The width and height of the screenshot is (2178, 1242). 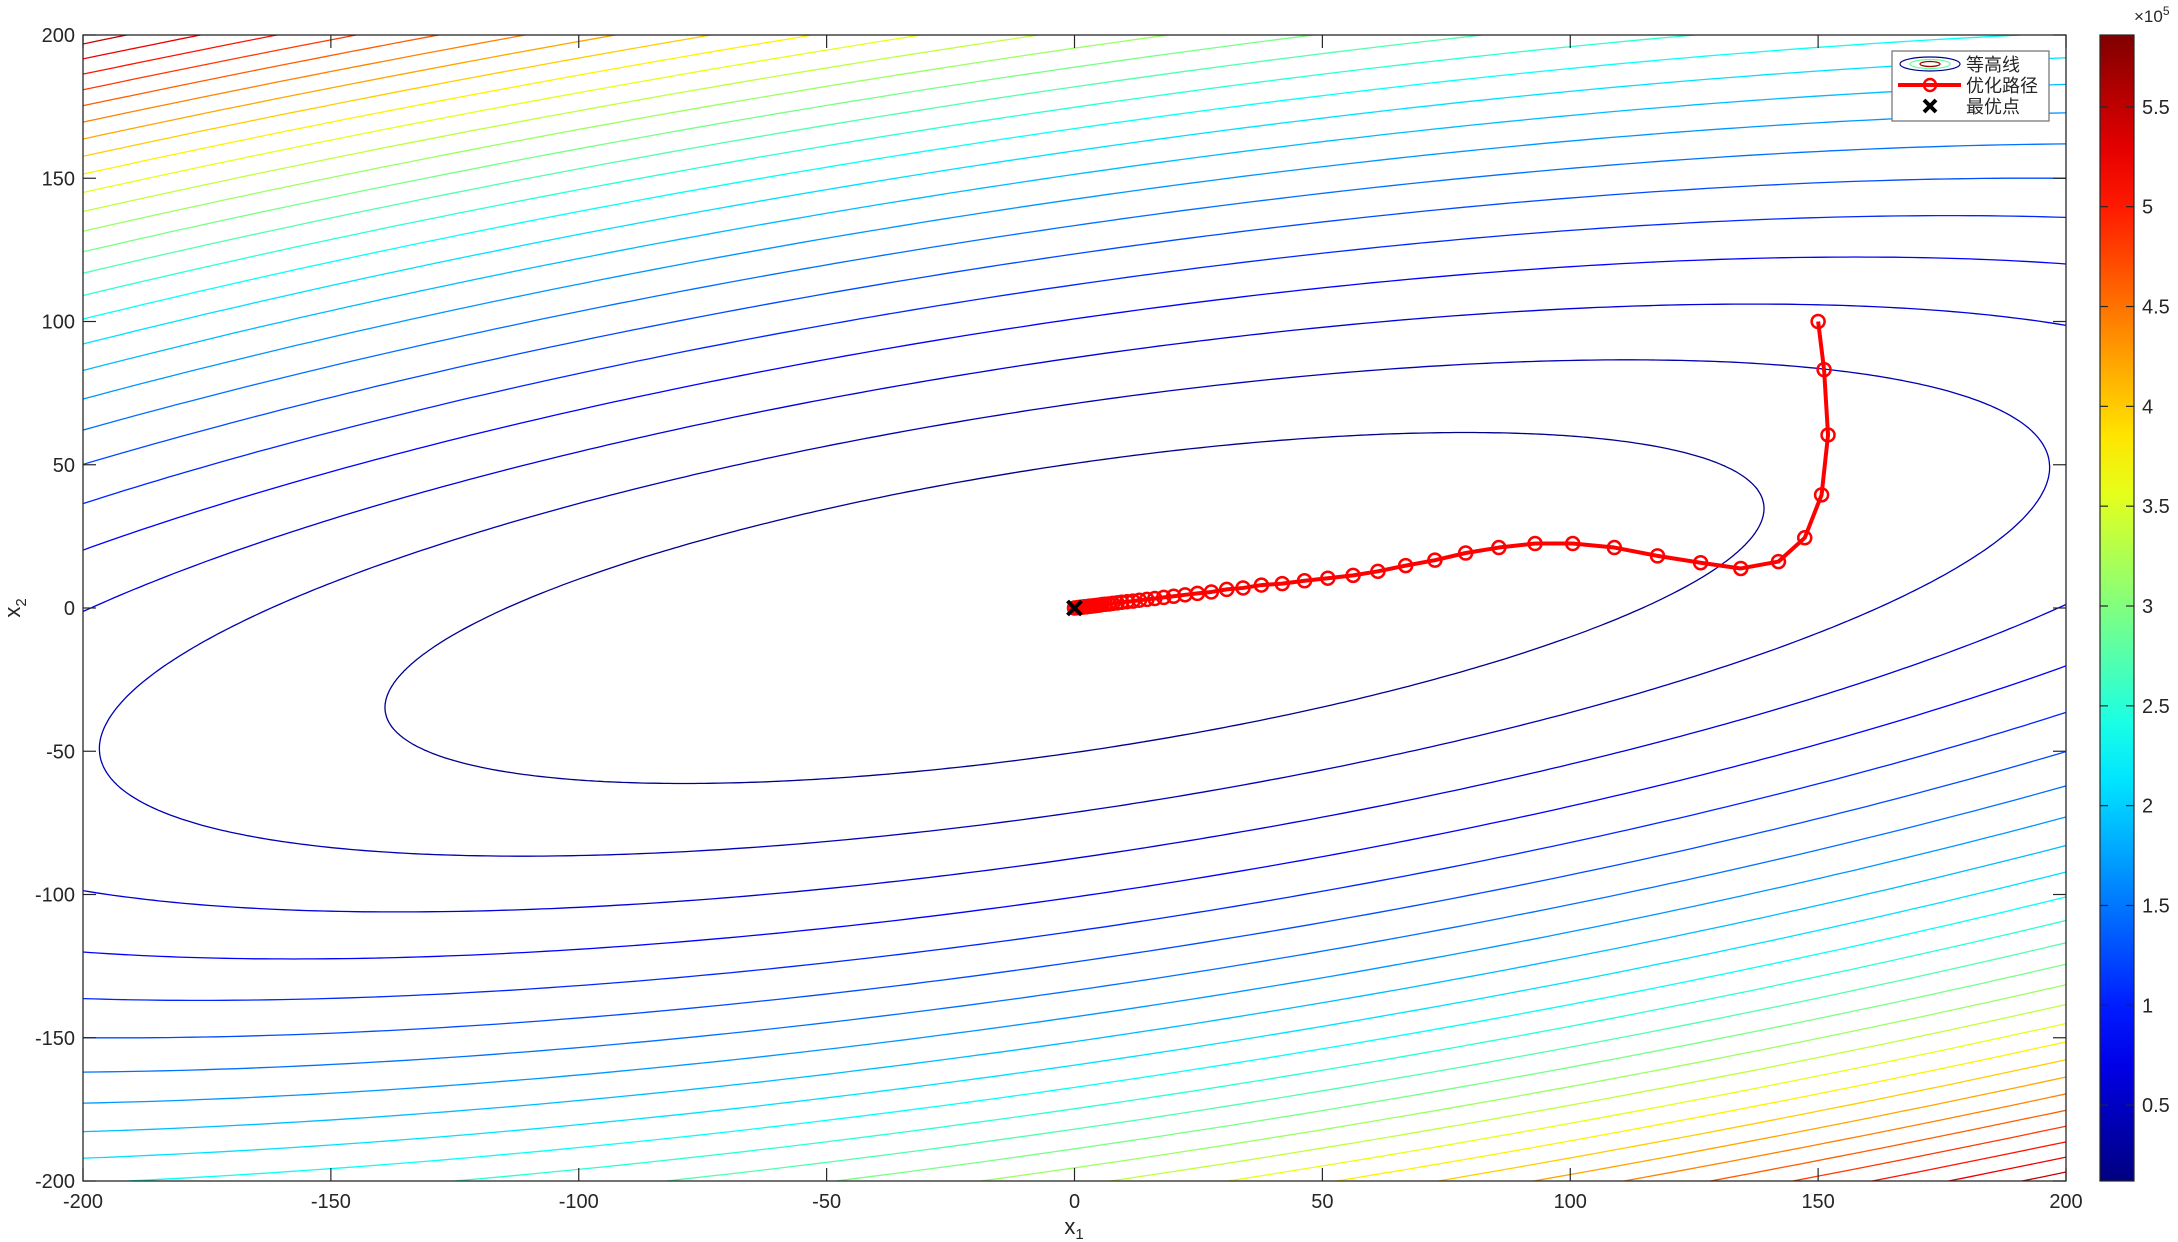 What do you see at coordinates (2065, 1202) in the screenshot?
I see `x-tick-label: 200` at bounding box center [2065, 1202].